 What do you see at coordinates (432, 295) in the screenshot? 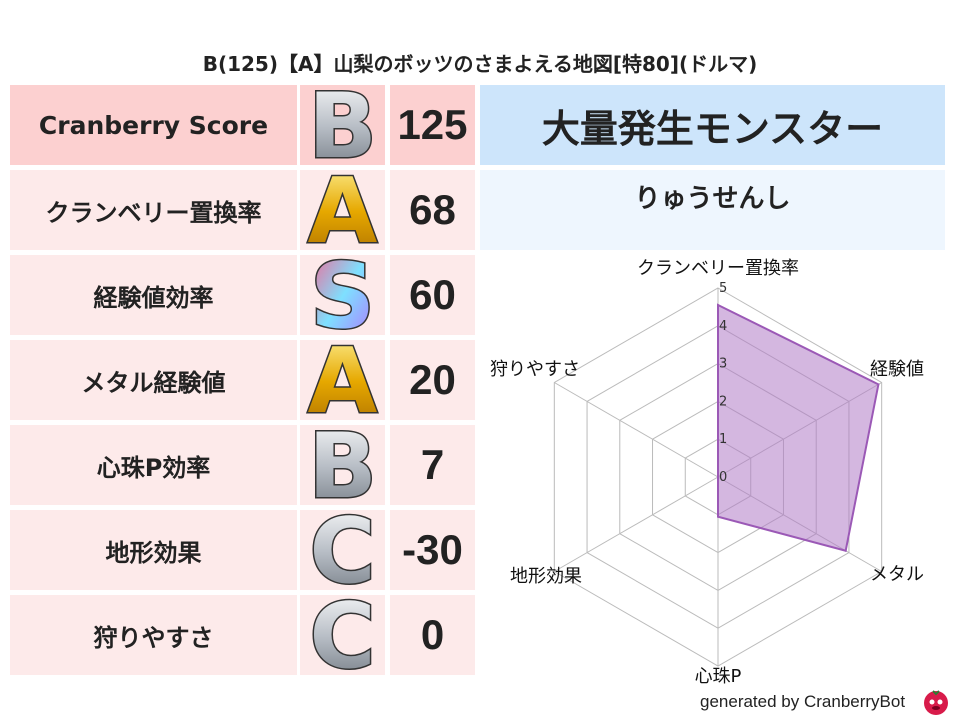
I see `metric-value: 60` at bounding box center [432, 295].